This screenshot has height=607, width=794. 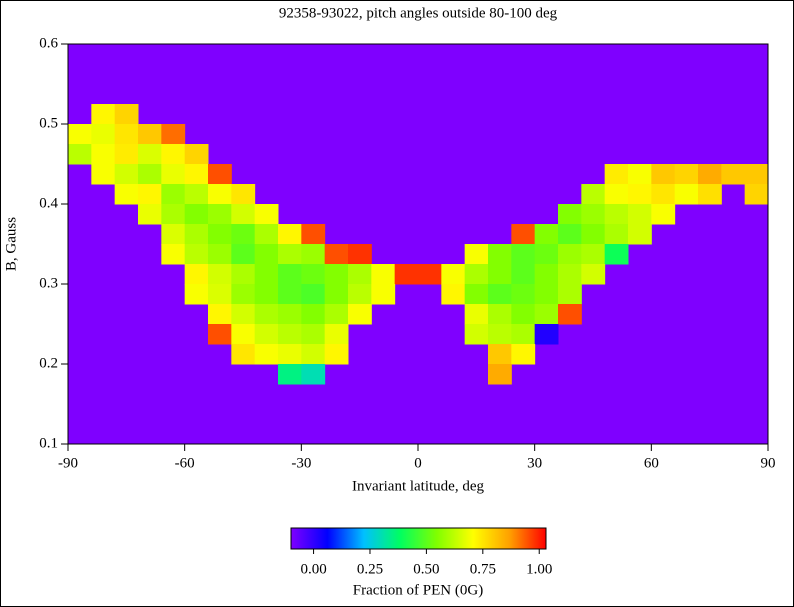 I want to click on x-axis-label: Invariant latitude, deg, so click(x=418, y=486).